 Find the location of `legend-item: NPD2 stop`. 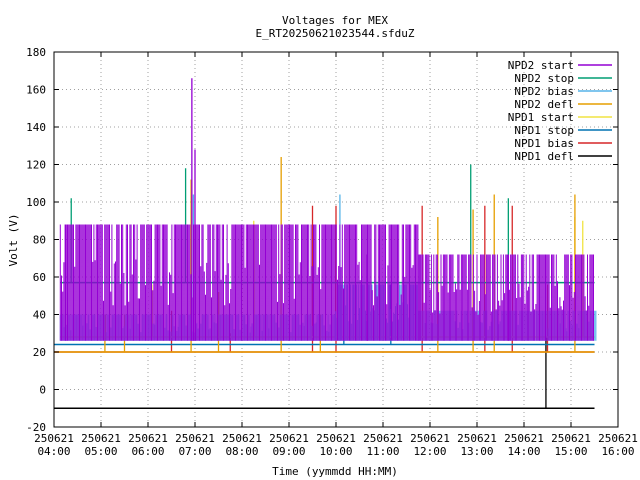

legend-item: NPD2 stop is located at coordinates (563, 78).